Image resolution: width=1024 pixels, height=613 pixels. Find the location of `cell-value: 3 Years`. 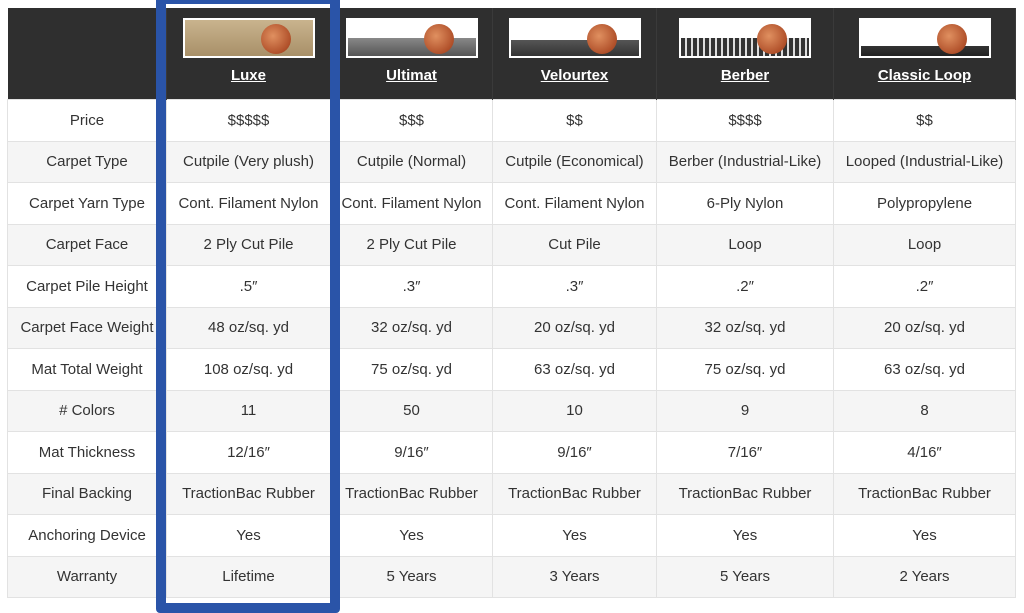

cell-value: 3 Years is located at coordinates (574, 576).